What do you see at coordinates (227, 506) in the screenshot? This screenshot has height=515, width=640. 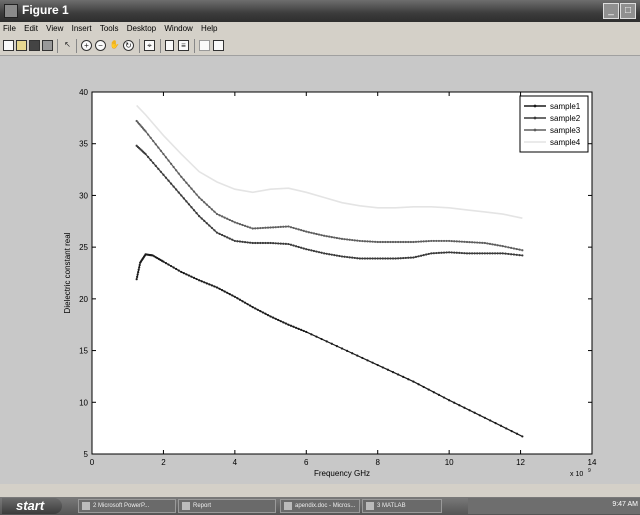 I see `task-report-folder: Report` at bounding box center [227, 506].